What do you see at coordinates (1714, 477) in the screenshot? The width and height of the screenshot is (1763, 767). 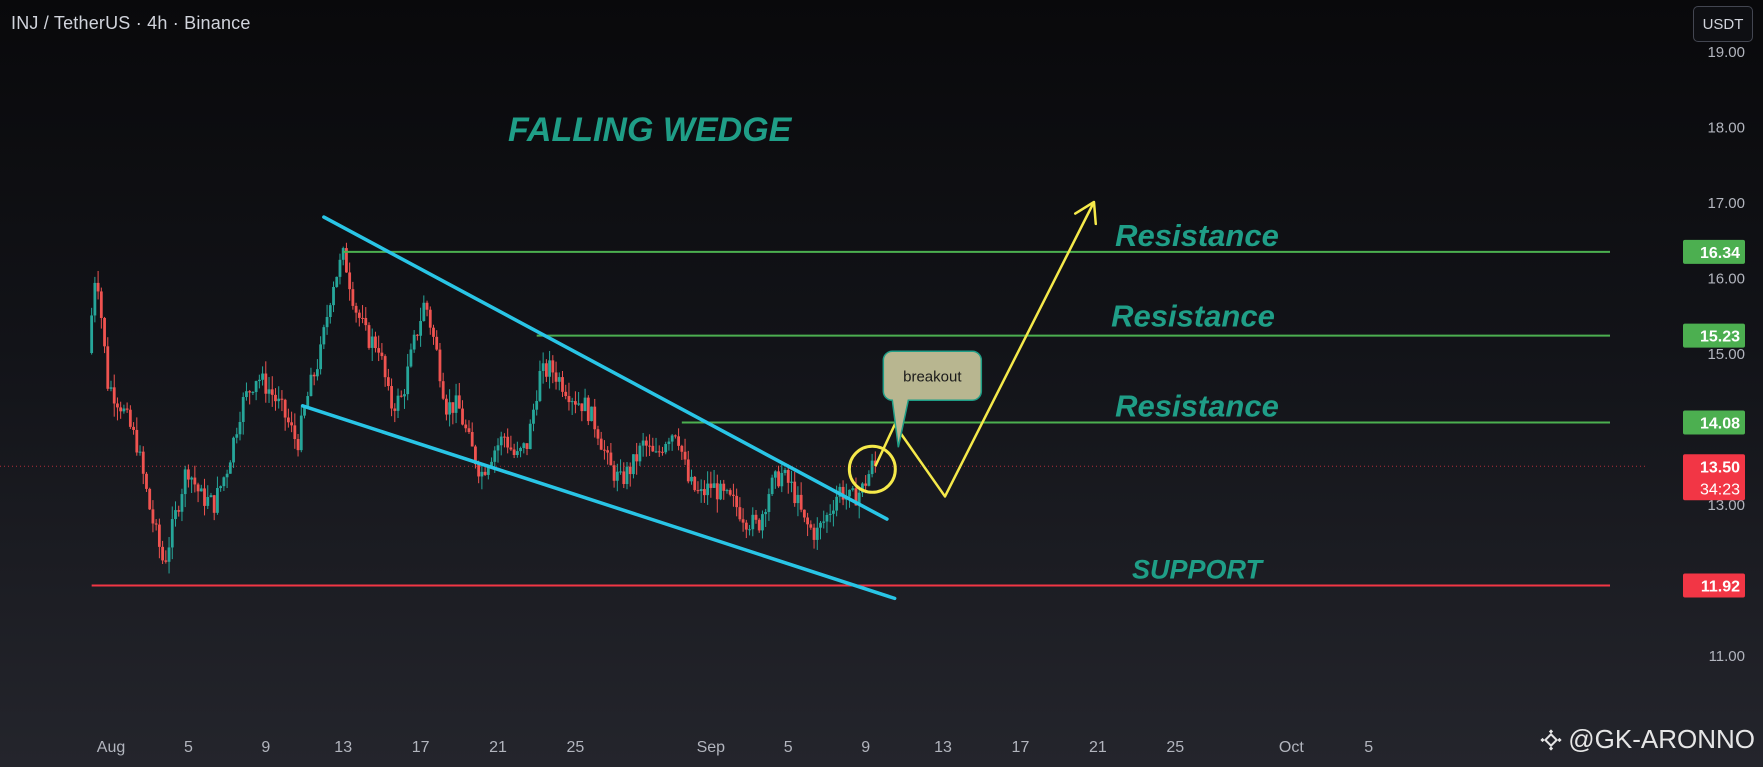 I see `current-price-badge-bg` at bounding box center [1714, 477].